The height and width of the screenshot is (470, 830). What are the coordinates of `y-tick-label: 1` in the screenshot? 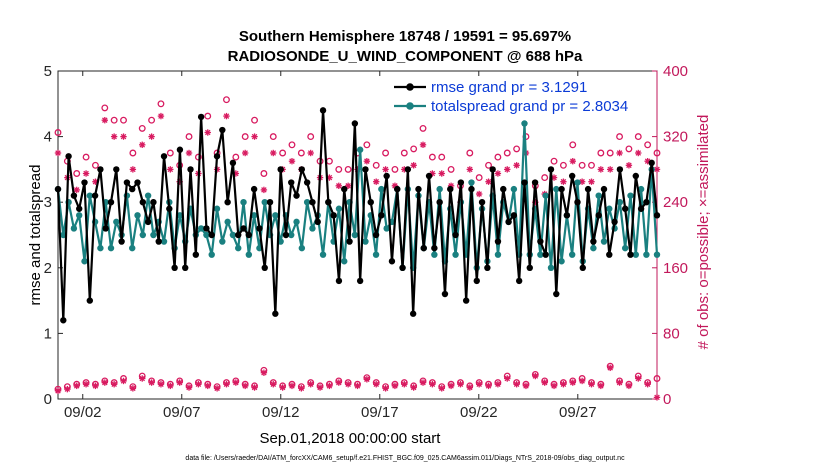 It's located at (48, 333).